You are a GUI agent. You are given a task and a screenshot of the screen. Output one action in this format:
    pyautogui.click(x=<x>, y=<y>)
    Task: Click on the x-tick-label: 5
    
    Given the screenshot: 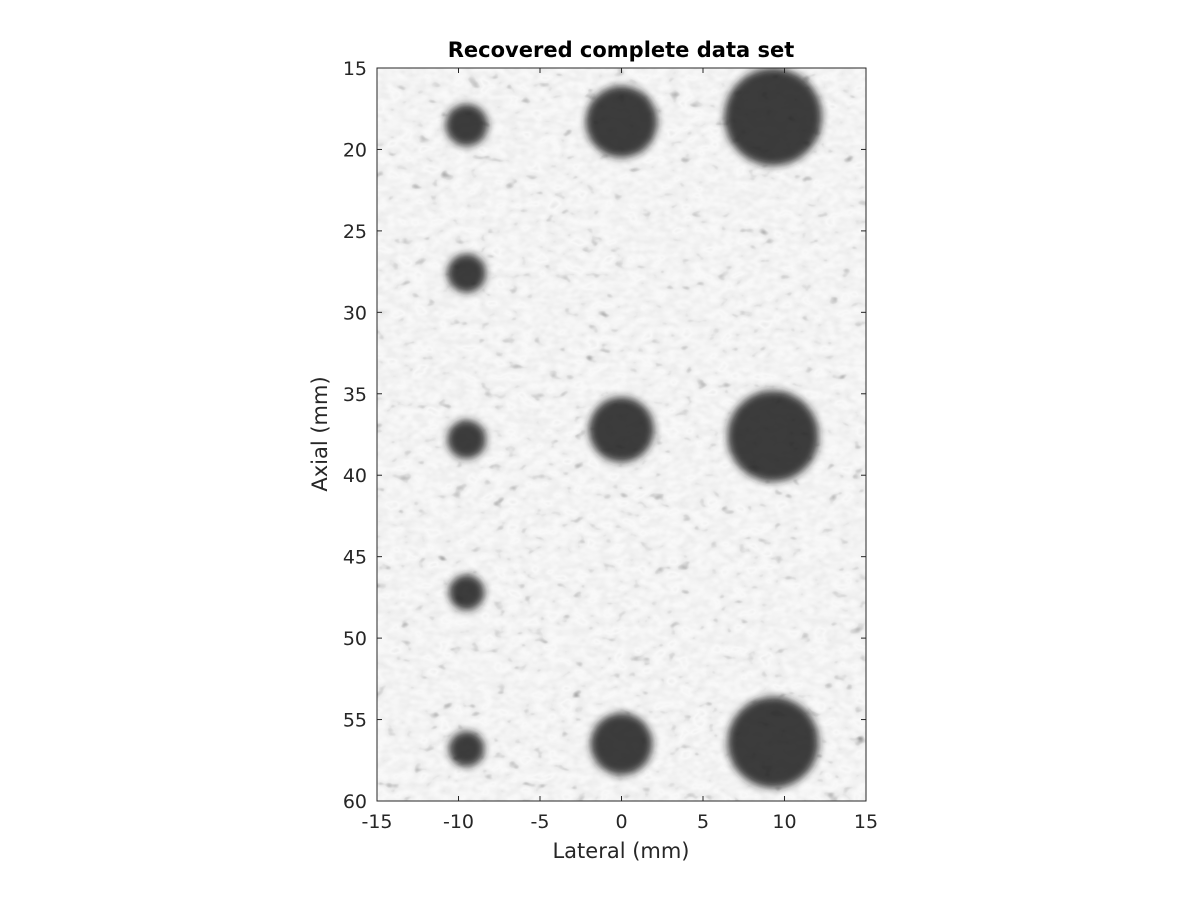 What is the action you would take?
    pyautogui.click(x=703, y=822)
    